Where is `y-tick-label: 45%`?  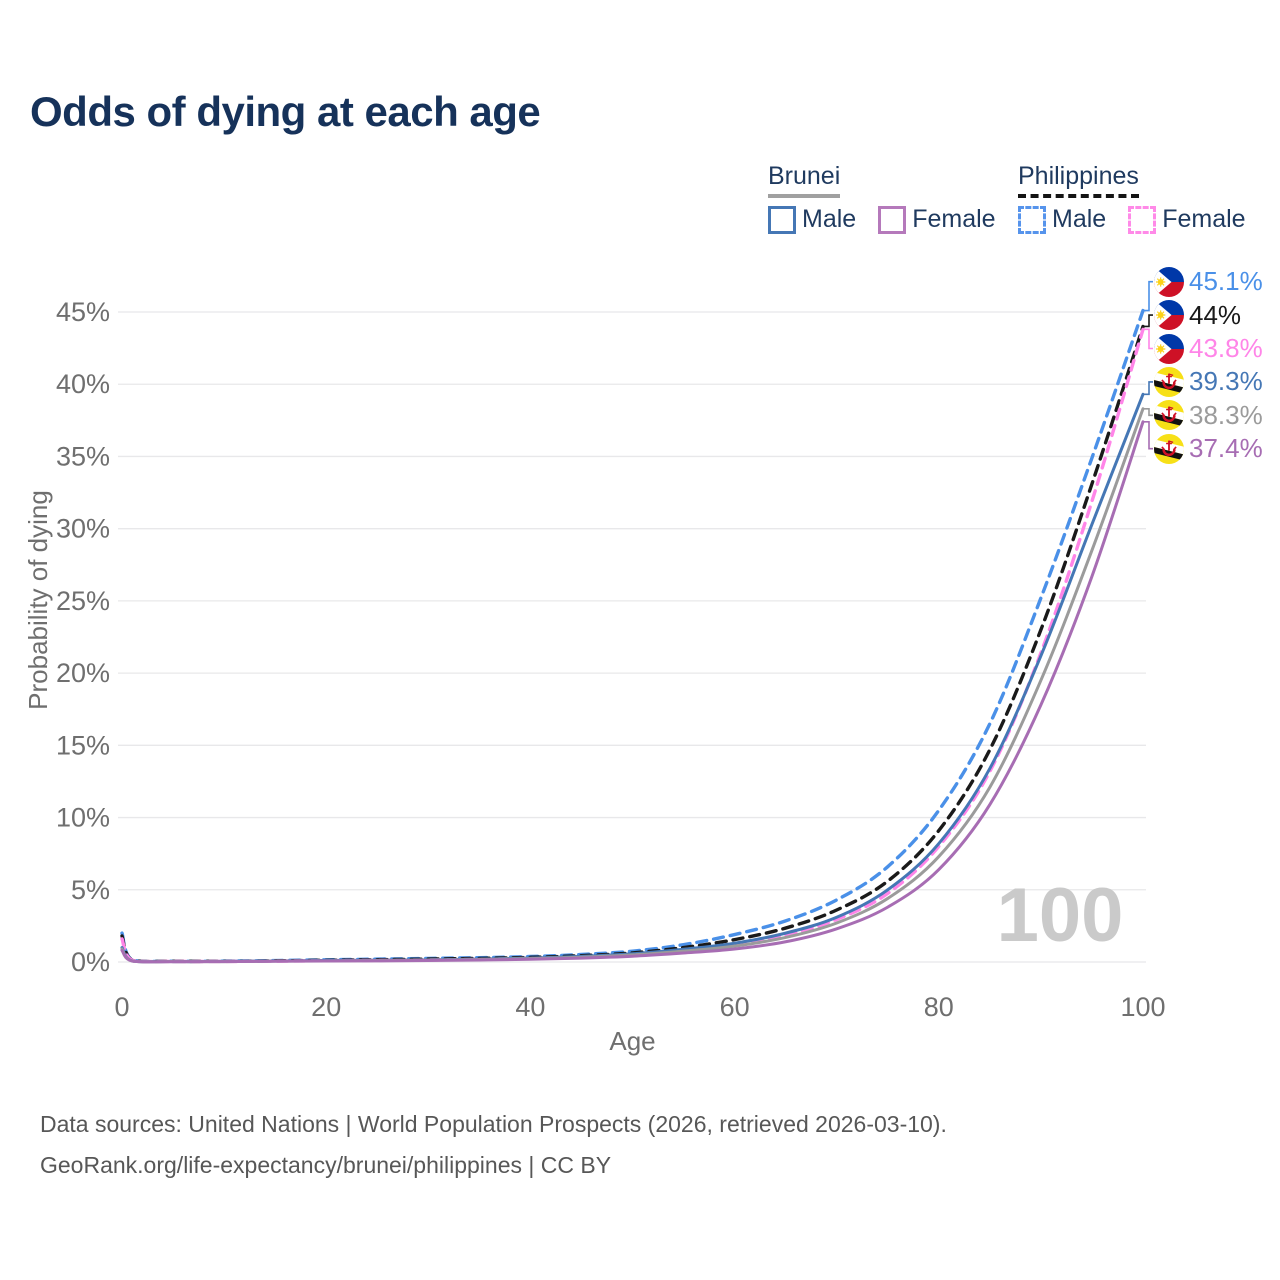 y-tick-label: 45% is located at coordinates (83, 312).